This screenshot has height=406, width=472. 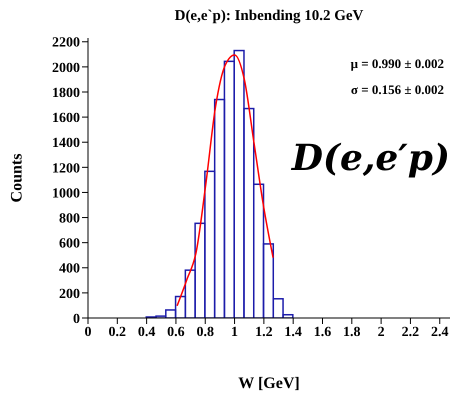 What do you see at coordinates (66, 168) in the screenshot?
I see `y-tick-label: 1200` at bounding box center [66, 168].